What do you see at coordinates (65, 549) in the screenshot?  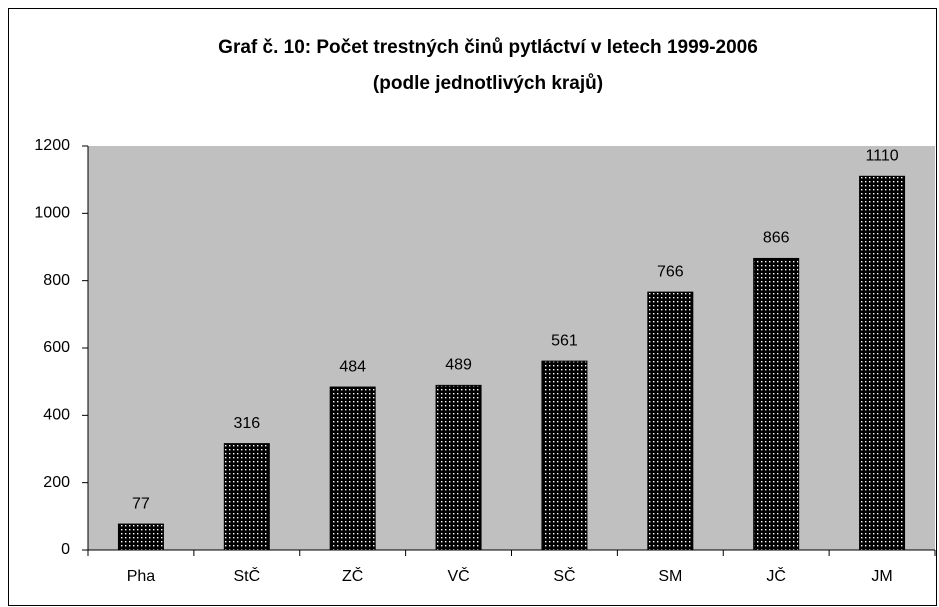 I see `y-tick-label: 0` at bounding box center [65, 549].